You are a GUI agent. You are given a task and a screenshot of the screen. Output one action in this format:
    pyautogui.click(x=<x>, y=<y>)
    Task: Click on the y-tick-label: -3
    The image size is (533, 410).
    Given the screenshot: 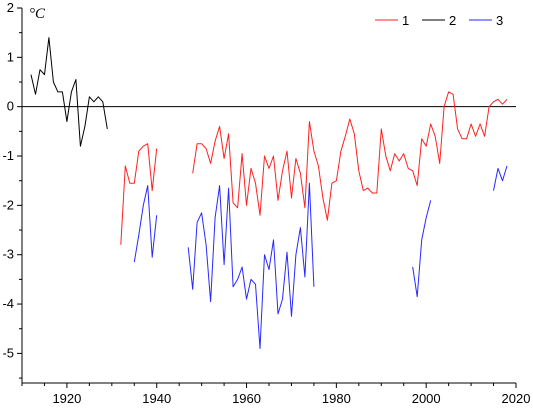 What is the action you would take?
    pyautogui.click(x=8, y=254)
    